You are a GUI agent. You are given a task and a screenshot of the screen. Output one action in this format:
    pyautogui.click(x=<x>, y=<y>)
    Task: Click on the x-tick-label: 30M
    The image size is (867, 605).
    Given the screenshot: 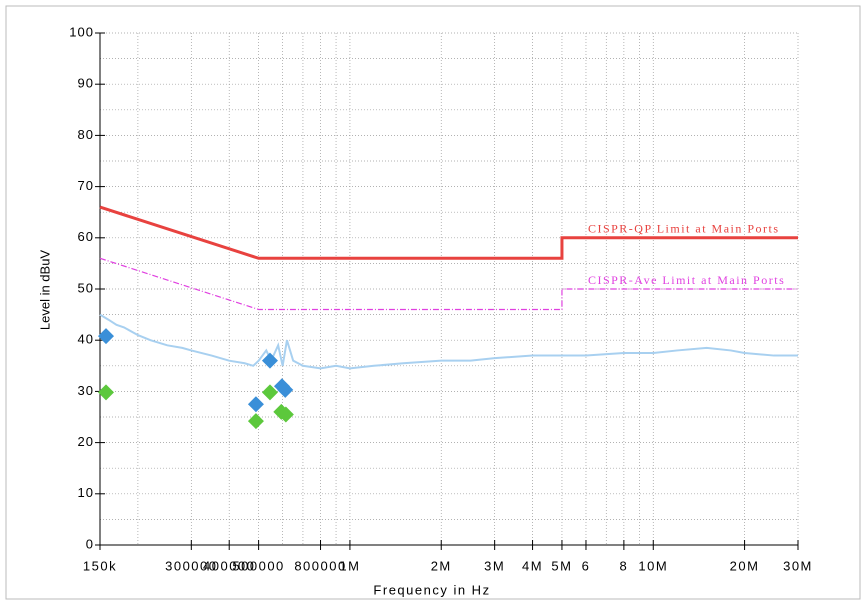 What is the action you would take?
    pyautogui.click(x=798, y=565)
    